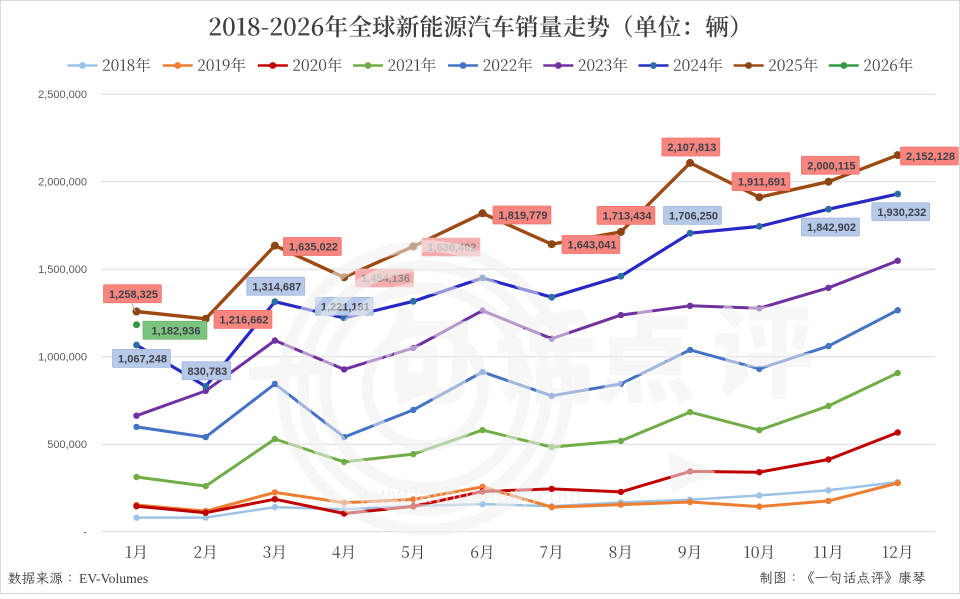  I want to click on svg-text: 1,819,779, so click(523, 216).